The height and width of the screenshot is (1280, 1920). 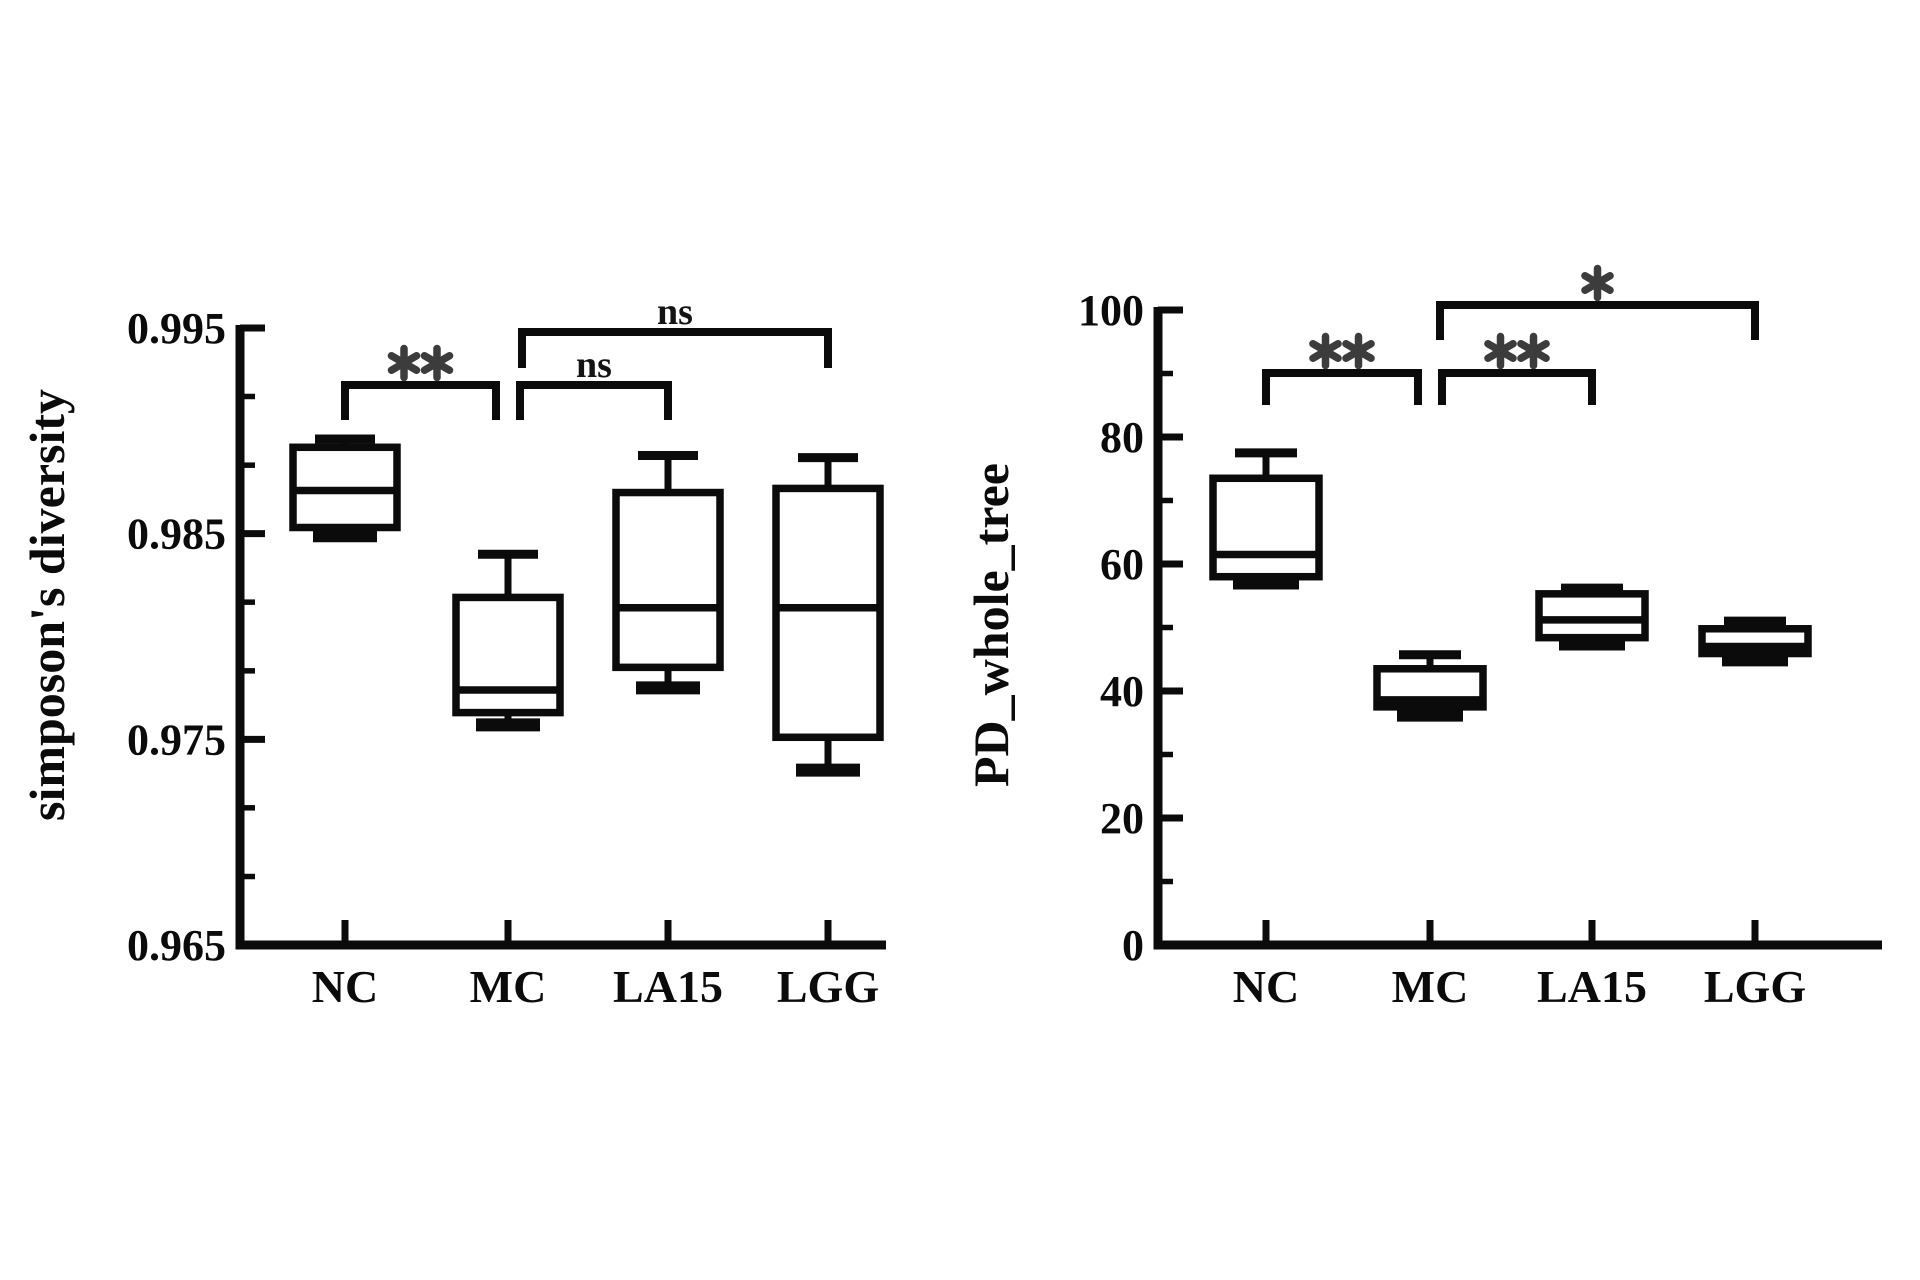 What do you see at coordinates (1122, 564) in the screenshot?
I see `y-tick-label: 60` at bounding box center [1122, 564].